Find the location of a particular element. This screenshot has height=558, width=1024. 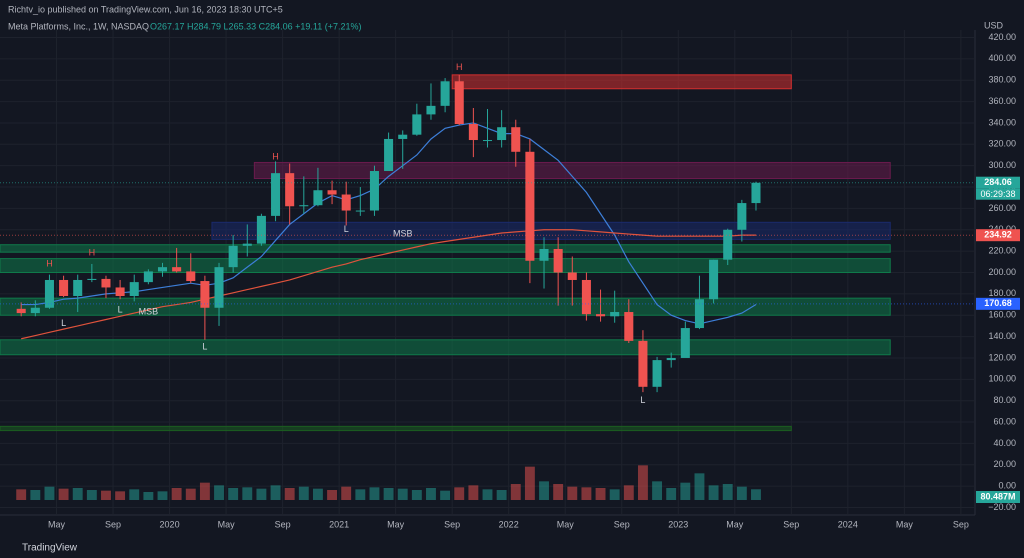

price-tag-label: 284.06 is located at coordinates (998, 182).